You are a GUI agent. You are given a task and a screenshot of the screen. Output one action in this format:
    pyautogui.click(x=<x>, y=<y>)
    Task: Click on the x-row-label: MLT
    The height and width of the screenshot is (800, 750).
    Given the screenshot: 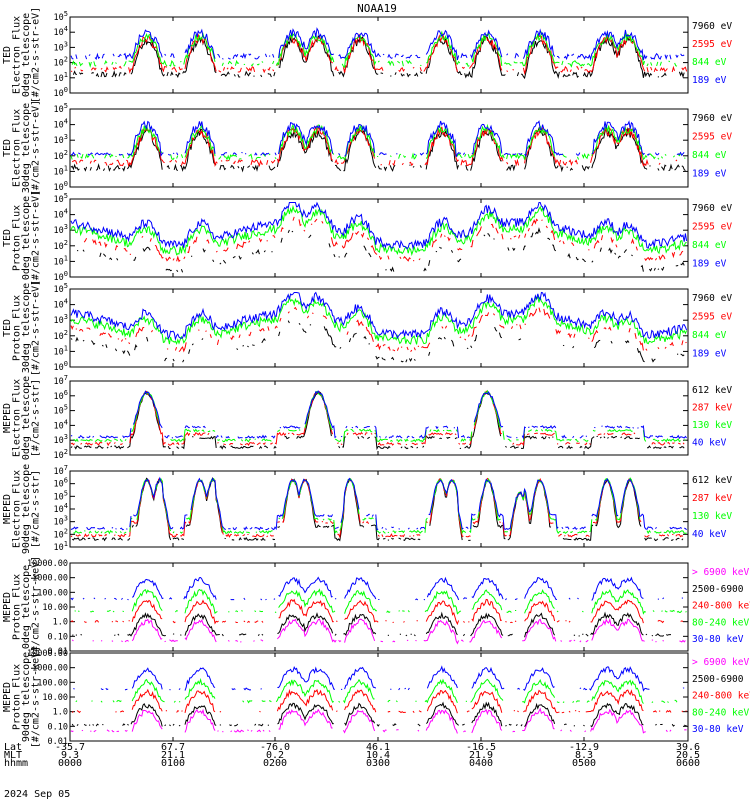 What is the action you would take?
    pyautogui.click(x=13, y=755)
    